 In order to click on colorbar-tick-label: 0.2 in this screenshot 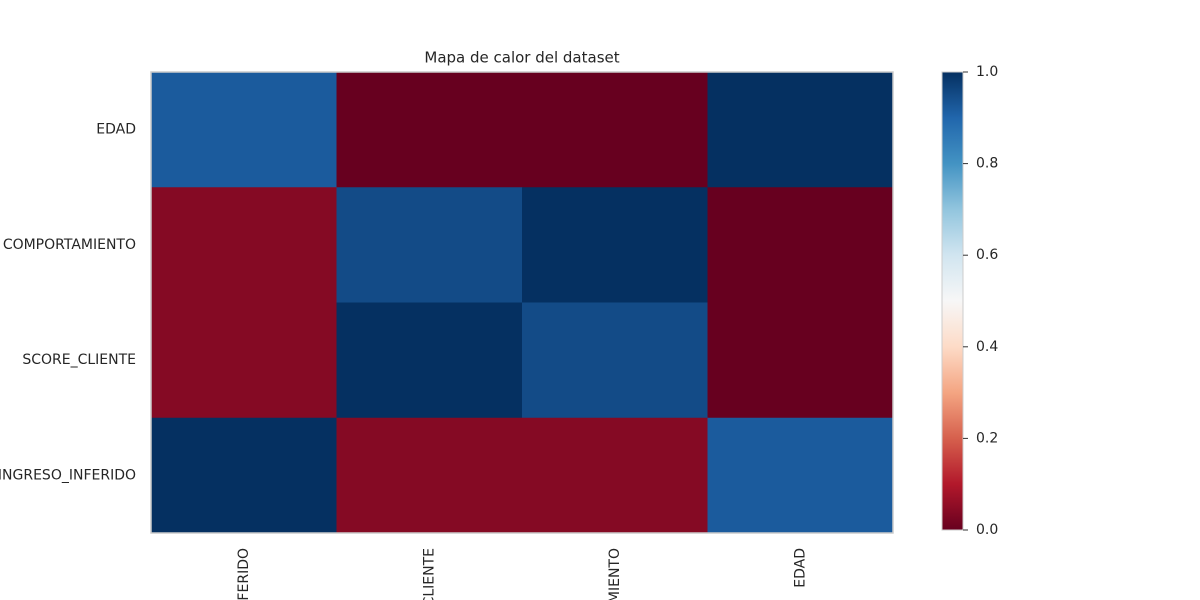, I will do `click(987, 438)`.